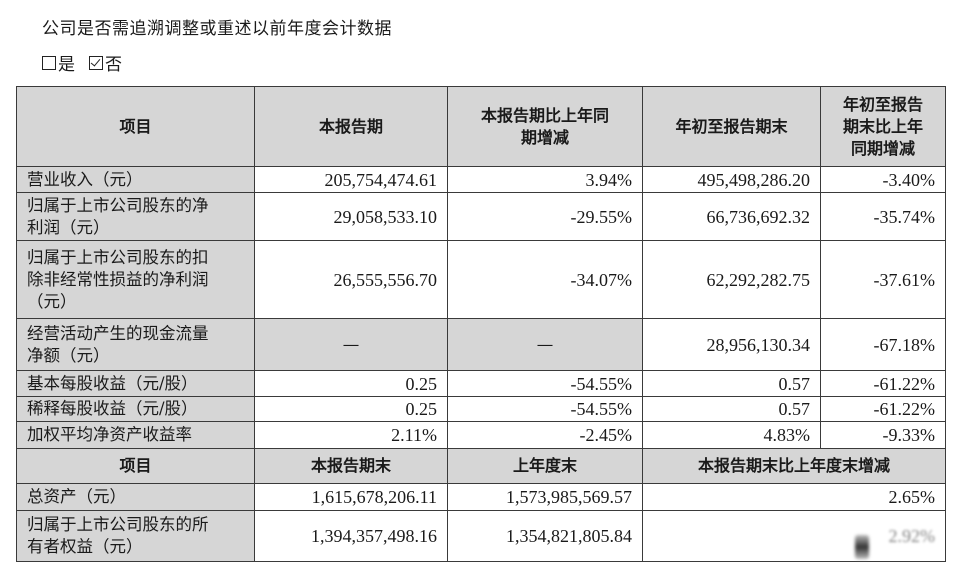 Image resolution: width=960 pixels, height=576 pixels. Describe the element at coordinates (351, 344) in the screenshot. I see `current-value: —` at that location.